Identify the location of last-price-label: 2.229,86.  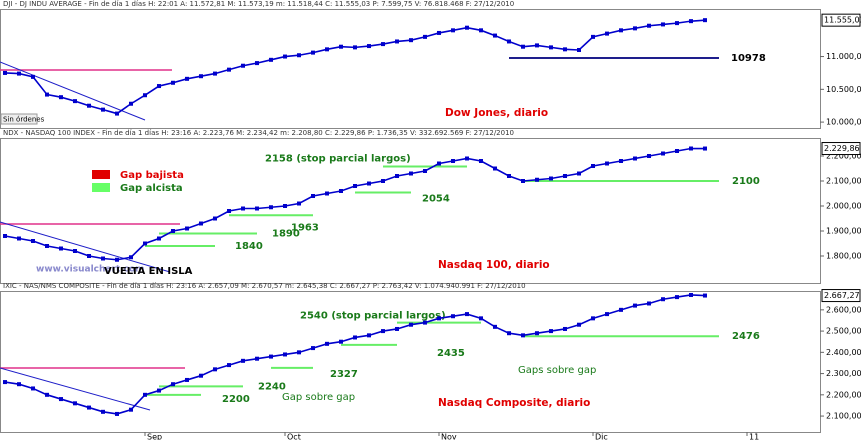
(842, 148).